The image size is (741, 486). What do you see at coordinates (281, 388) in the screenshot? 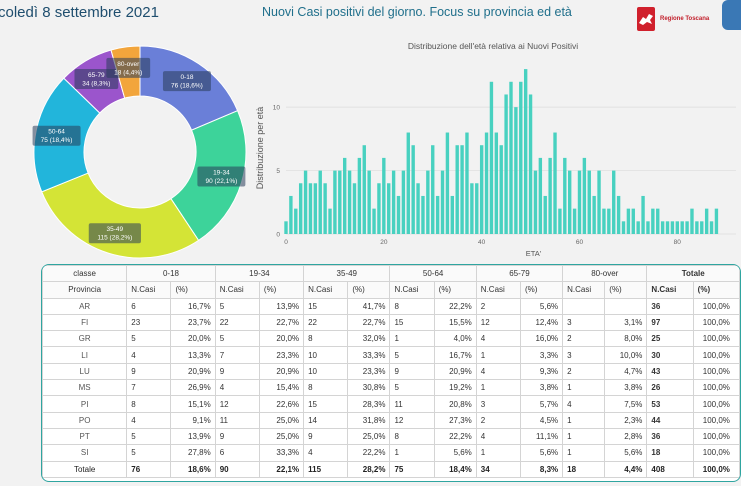
I see `value-cell: 15,4%` at bounding box center [281, 388].